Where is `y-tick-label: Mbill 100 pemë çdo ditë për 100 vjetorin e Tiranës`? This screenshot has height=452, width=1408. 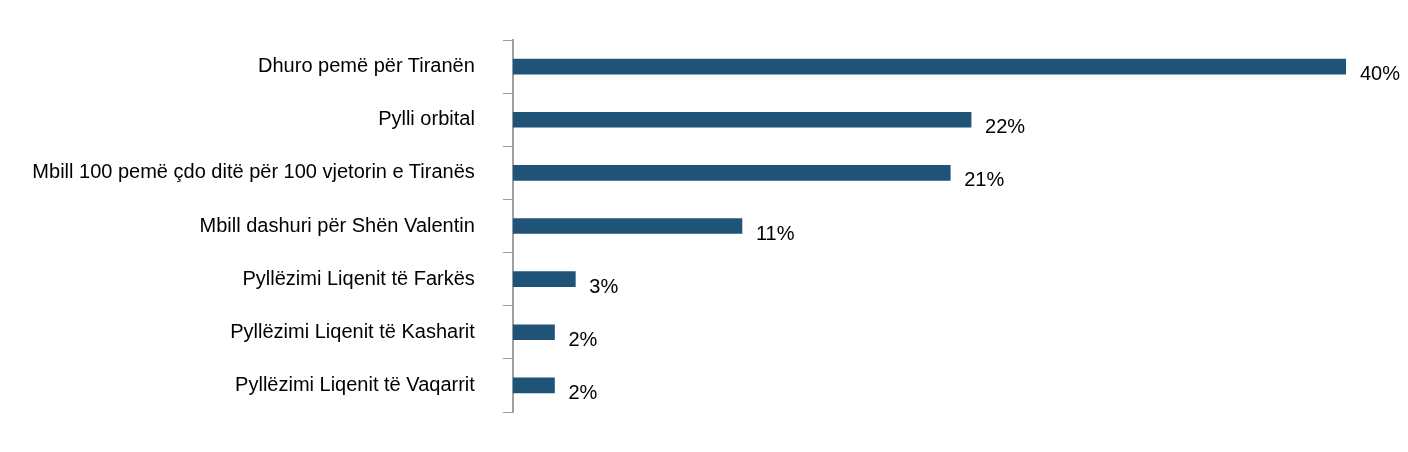
y-tick-label: Mbill 100 pemë çdo ditë për 100 vjetorin e Tiranës is located at coordinates (253, 171).